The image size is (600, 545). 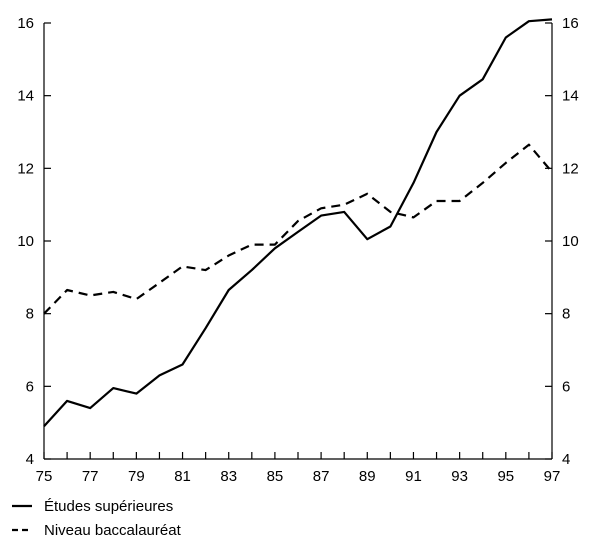 What do you see at coordinates (25, 23) in the screenshot?
I see `y-tick-label-left-16: 16` at bounding box center [25, 23].